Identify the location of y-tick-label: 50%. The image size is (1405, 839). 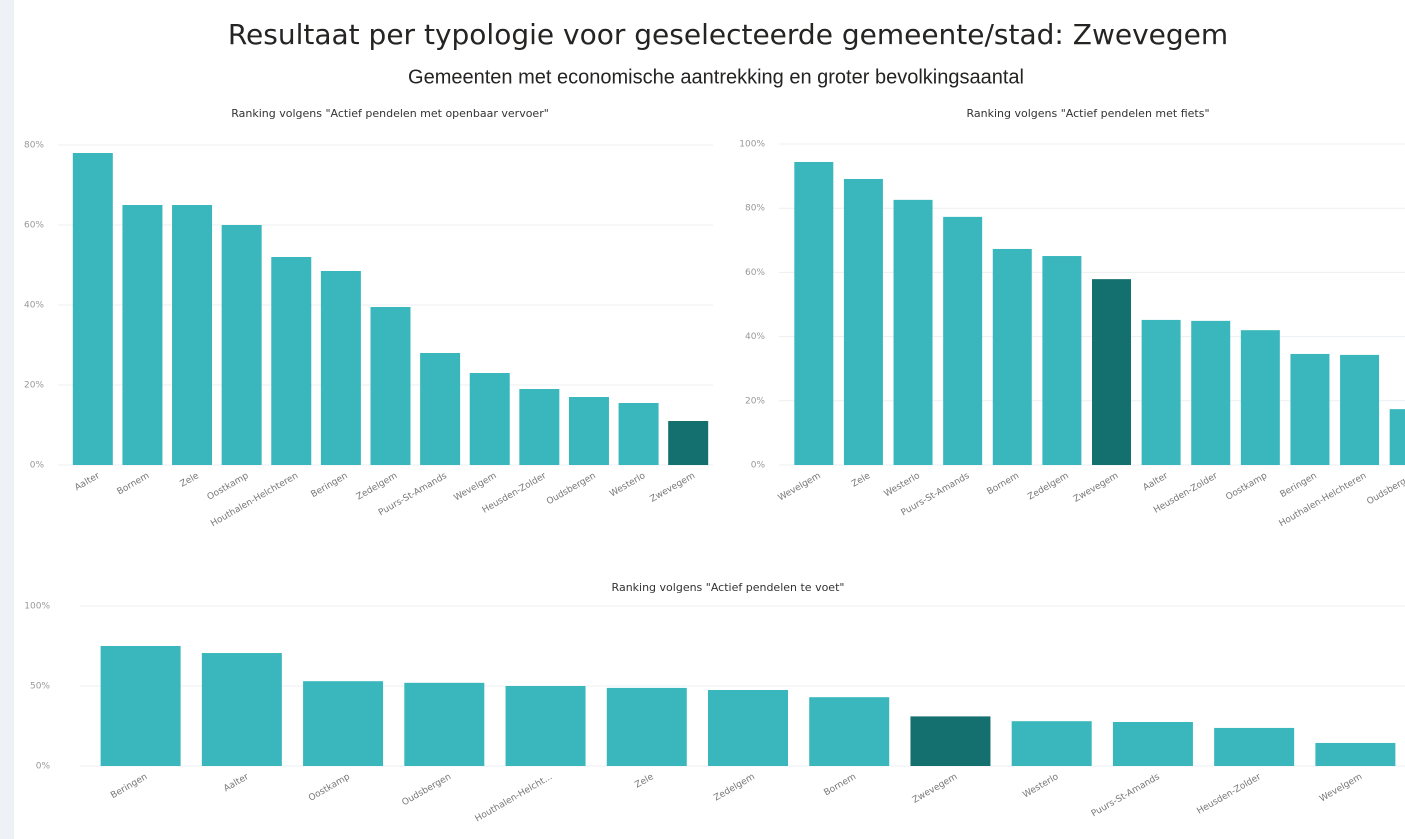
(40, 687).